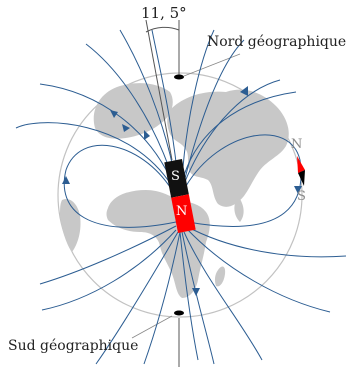 Image resolution: width=361 pixels, height=371 pixels. I want to click on geographic-north-pole-marker, so click(179, 77).